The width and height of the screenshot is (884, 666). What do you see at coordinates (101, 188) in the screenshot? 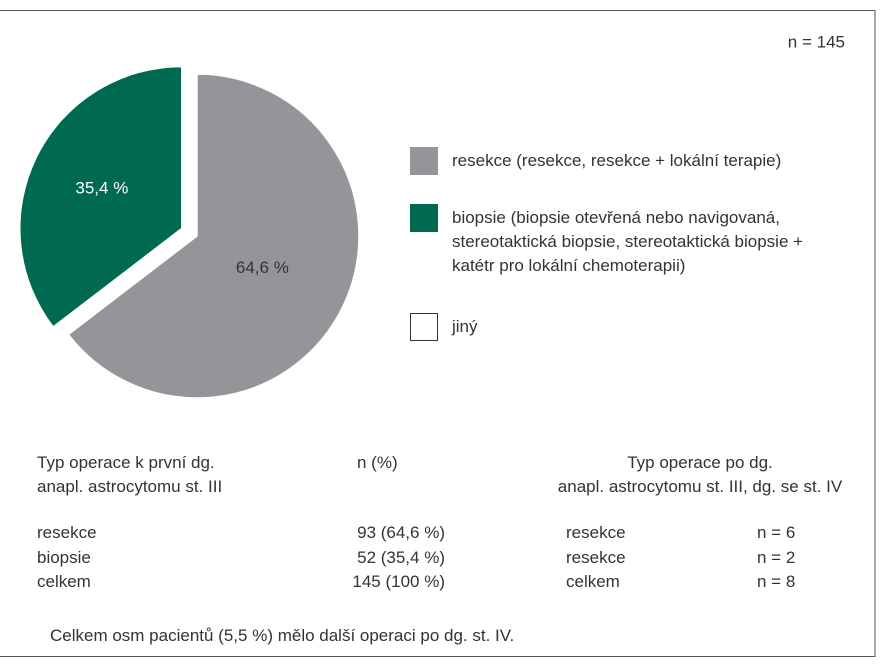
I see `data-label: 35,4 %` at bounding box center [101, 188].